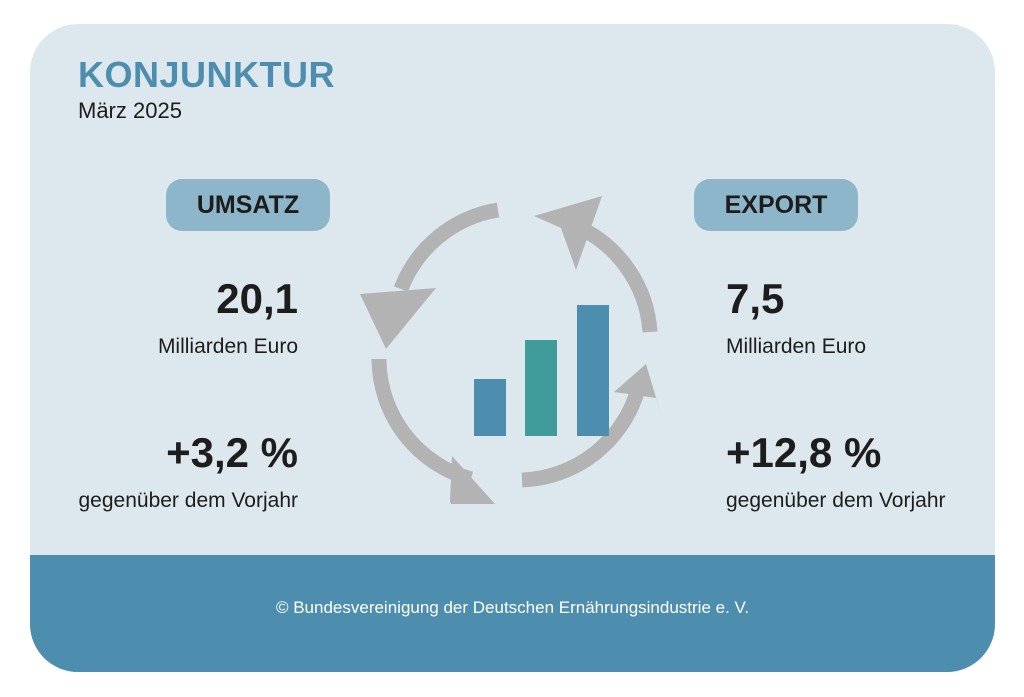 This screenshot has height=697, width=1024. What do you see at coordinates (188, 500) in the screenshot?
I see `umsatz-change-note: gegenüber dem Vorjahr` at bounding box center [188, 500].